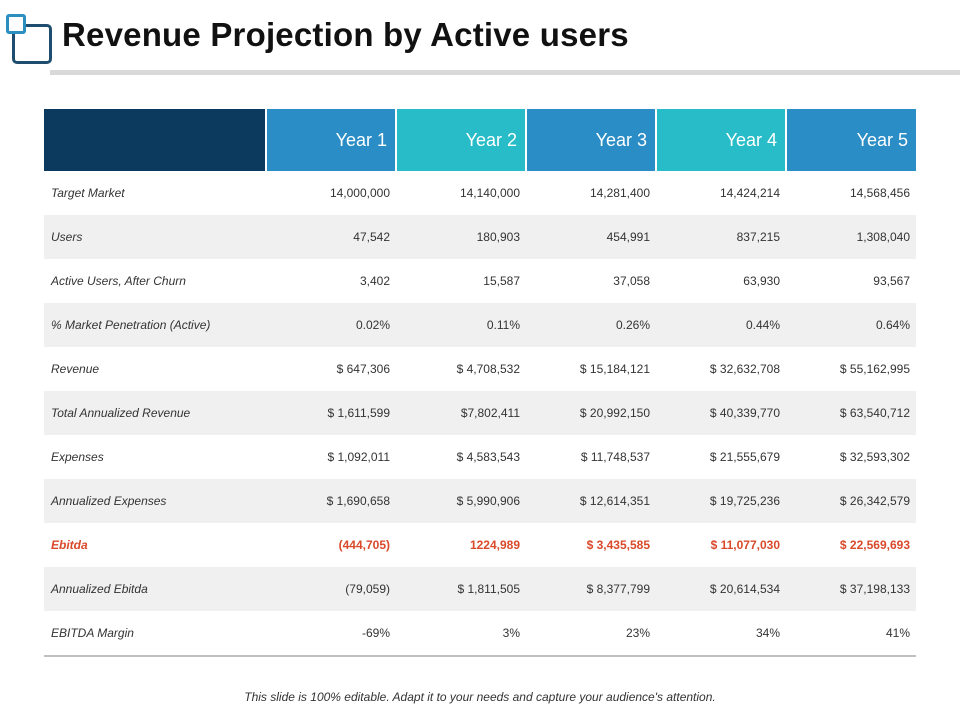 The width and height of the screenshot is (960, 720). I want to click on table-cell: $ 40,339,770, so click(721, 413).